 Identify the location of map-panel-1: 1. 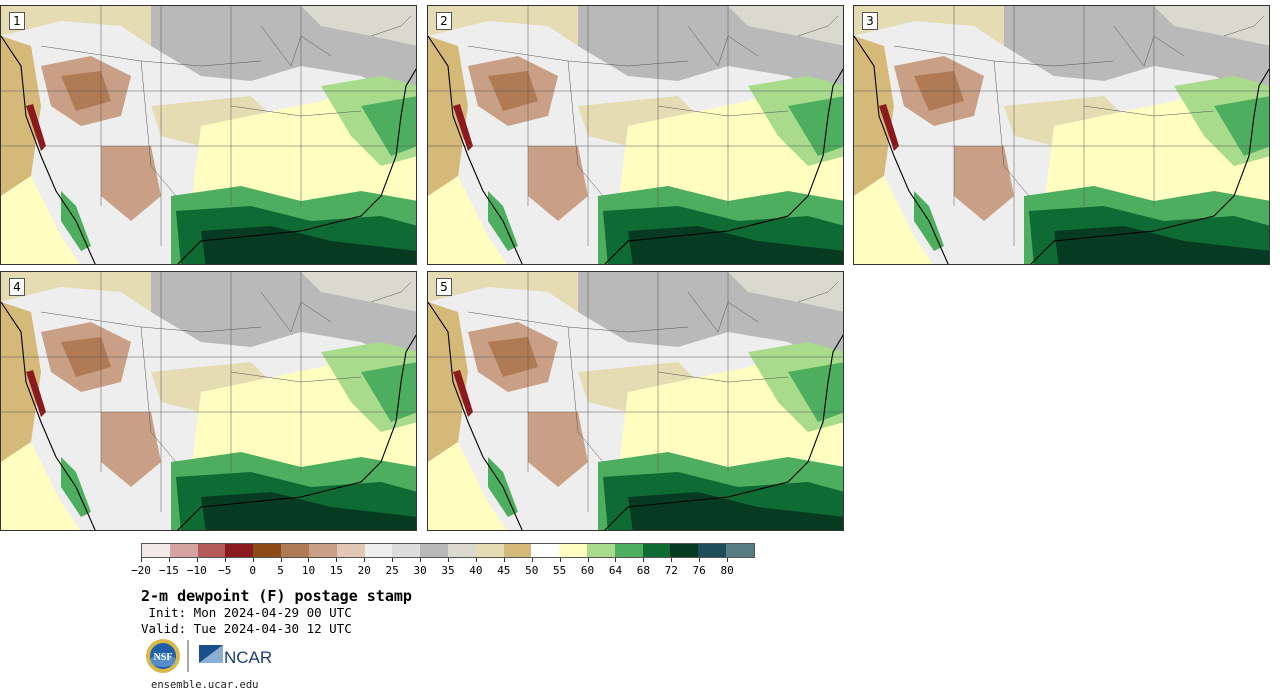
(208, 135).